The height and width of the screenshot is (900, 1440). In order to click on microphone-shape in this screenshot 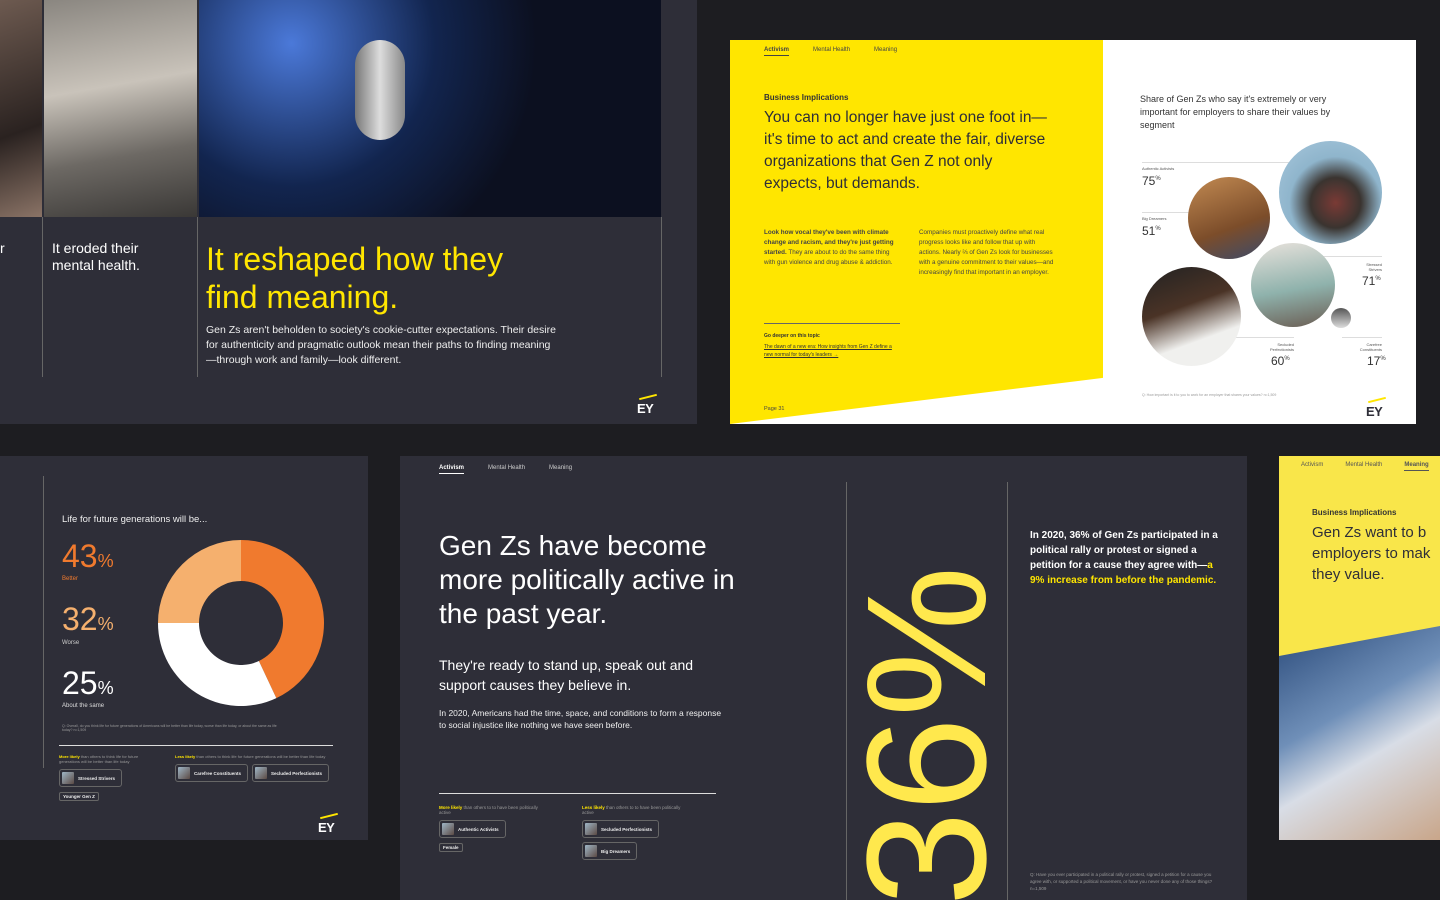, I will do `click(380, 90)`.